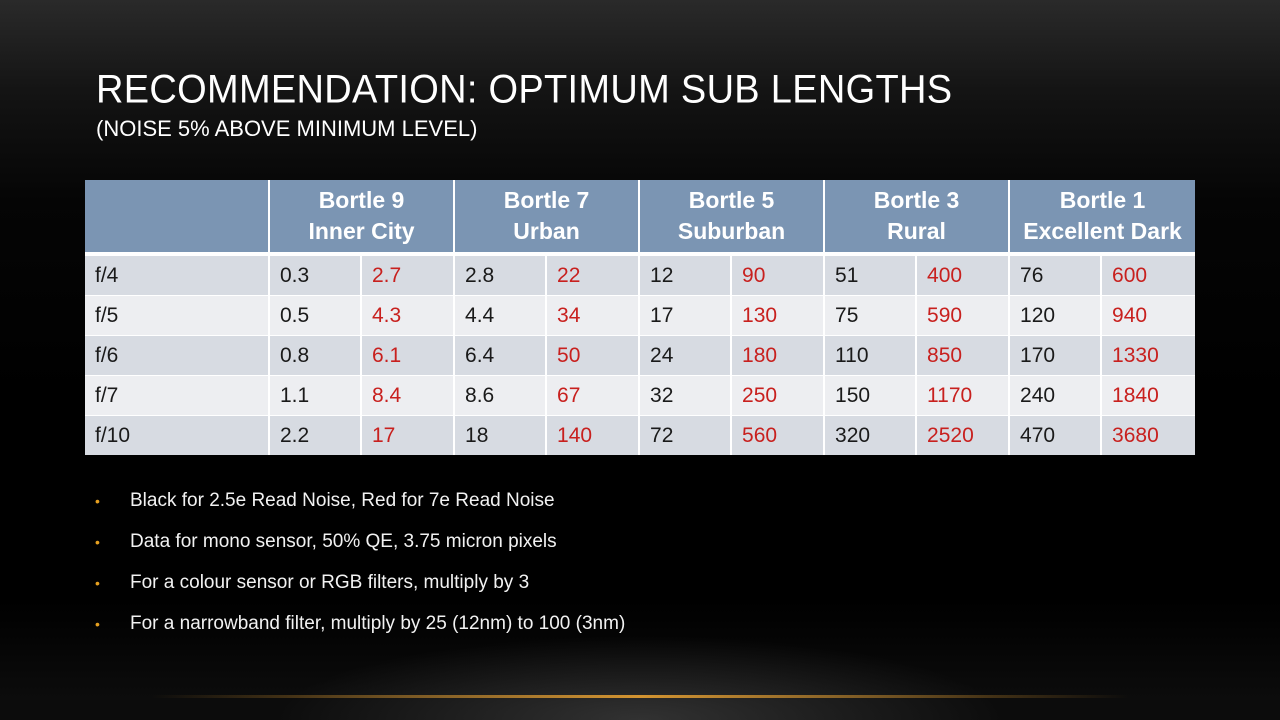 This screenshot has height=720, width=1280. What do you see at coordinates (315, 435) in the screenshot?
I see `value-cell-black: 2.2` at bounding box center [315, 435].